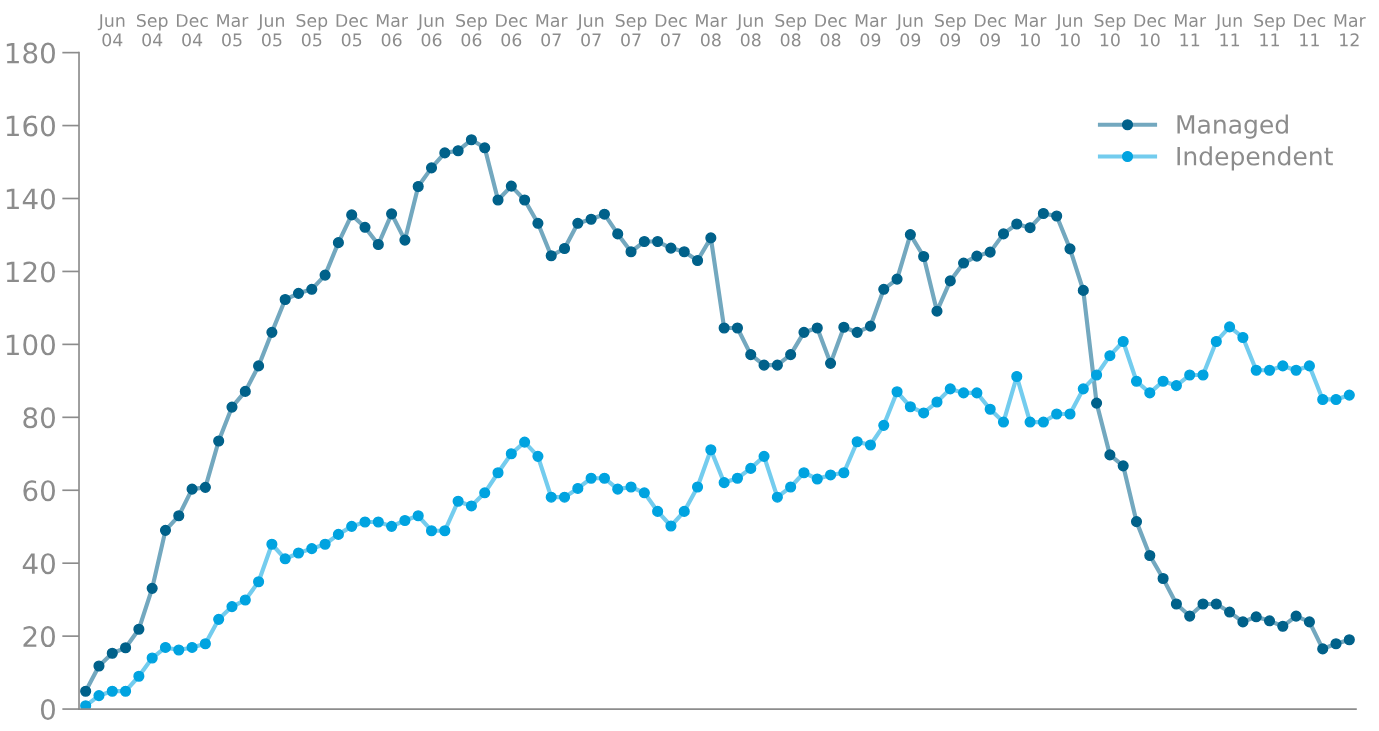 This screenshot has height=731, width=1379. I want to click on x-tick-label: Jun 05, so click(270, 30).